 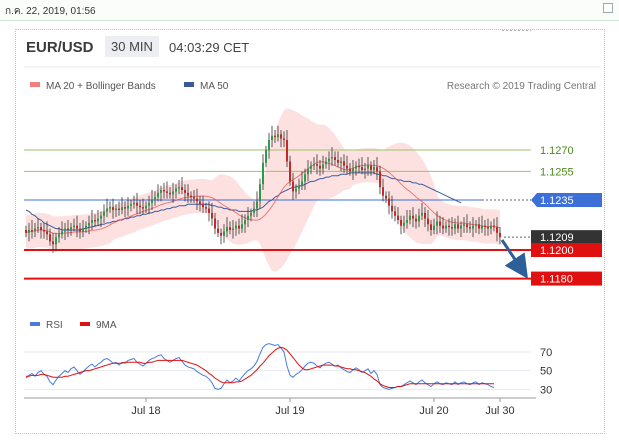 I want to click on ma50-path, so click(x=243, y=201).